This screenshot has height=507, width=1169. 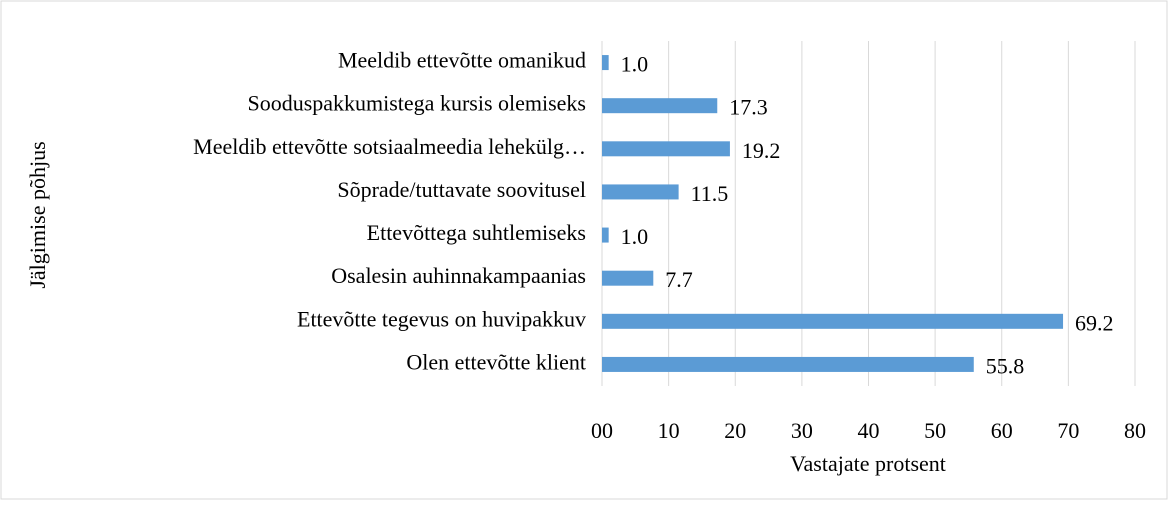 I want to click on x-tick-label: 80, so click(x=1135, y=430).